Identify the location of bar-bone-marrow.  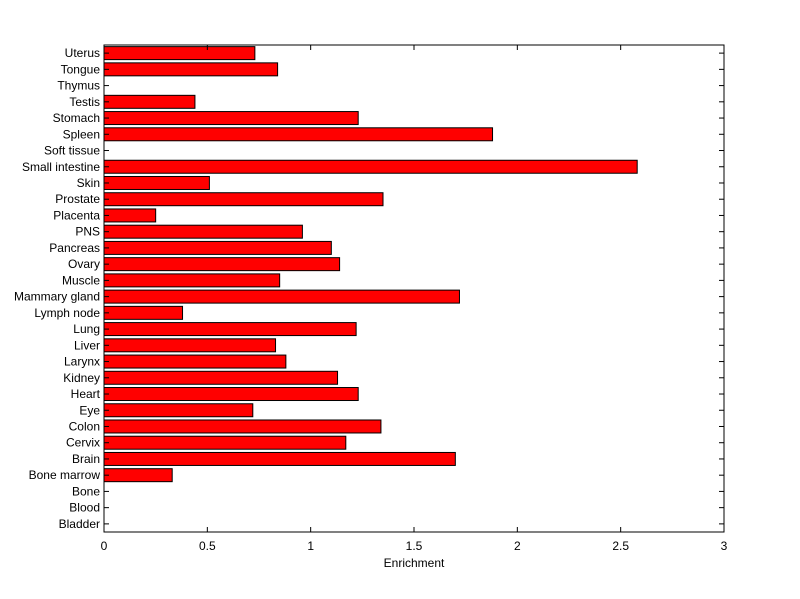
(138, 475).